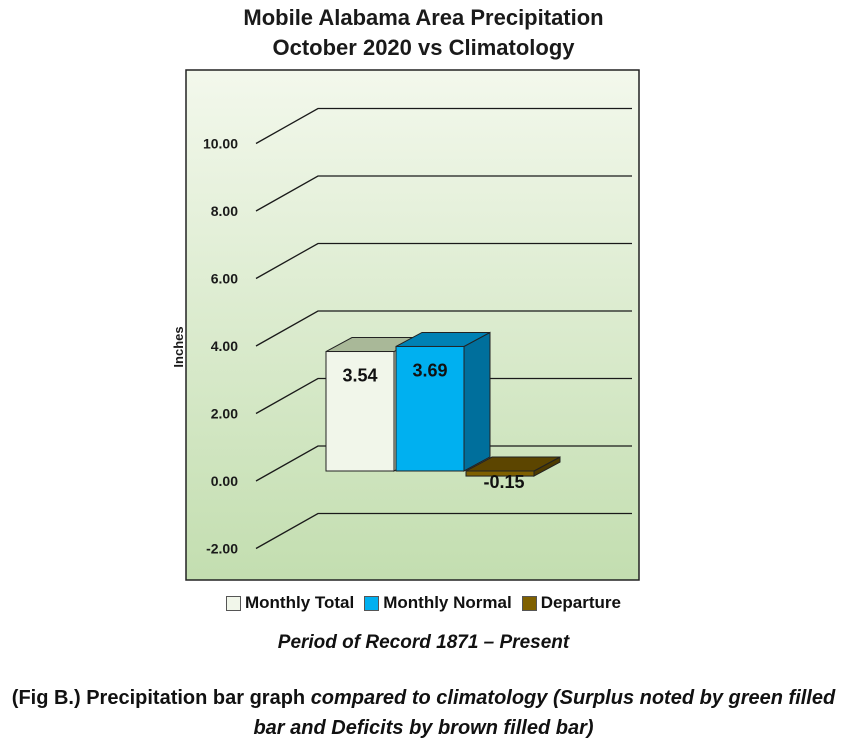  What do you see at coordinates (224, 481) in the screenshot?
I see `y-tick-label: 0.00` at bounding box center [224, 481].